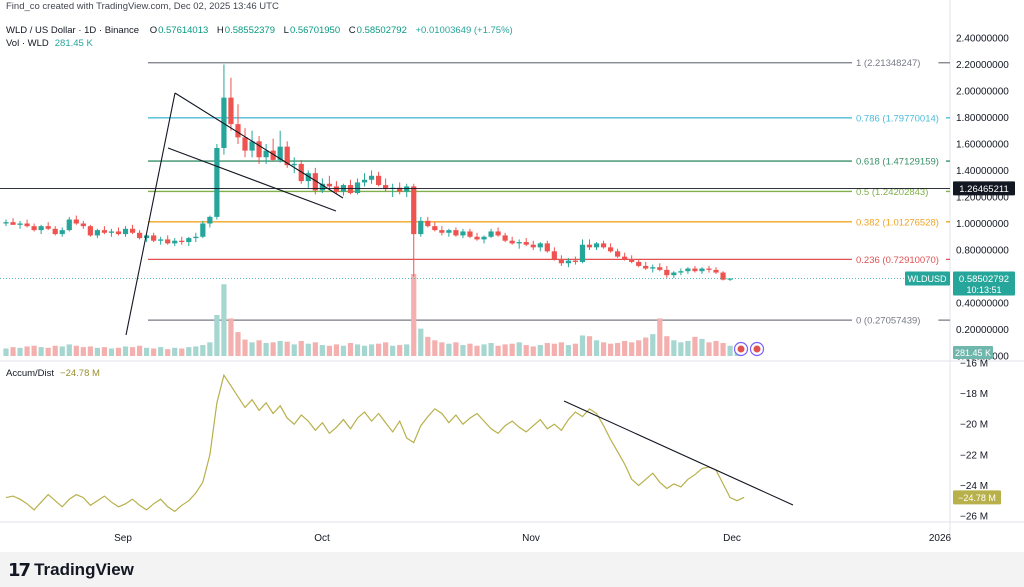 This screenshot has width=1024, height=587. Describe the element at coordinates (381, 30) in the screenshot. I see `close-value: 0.58502792` at that location.